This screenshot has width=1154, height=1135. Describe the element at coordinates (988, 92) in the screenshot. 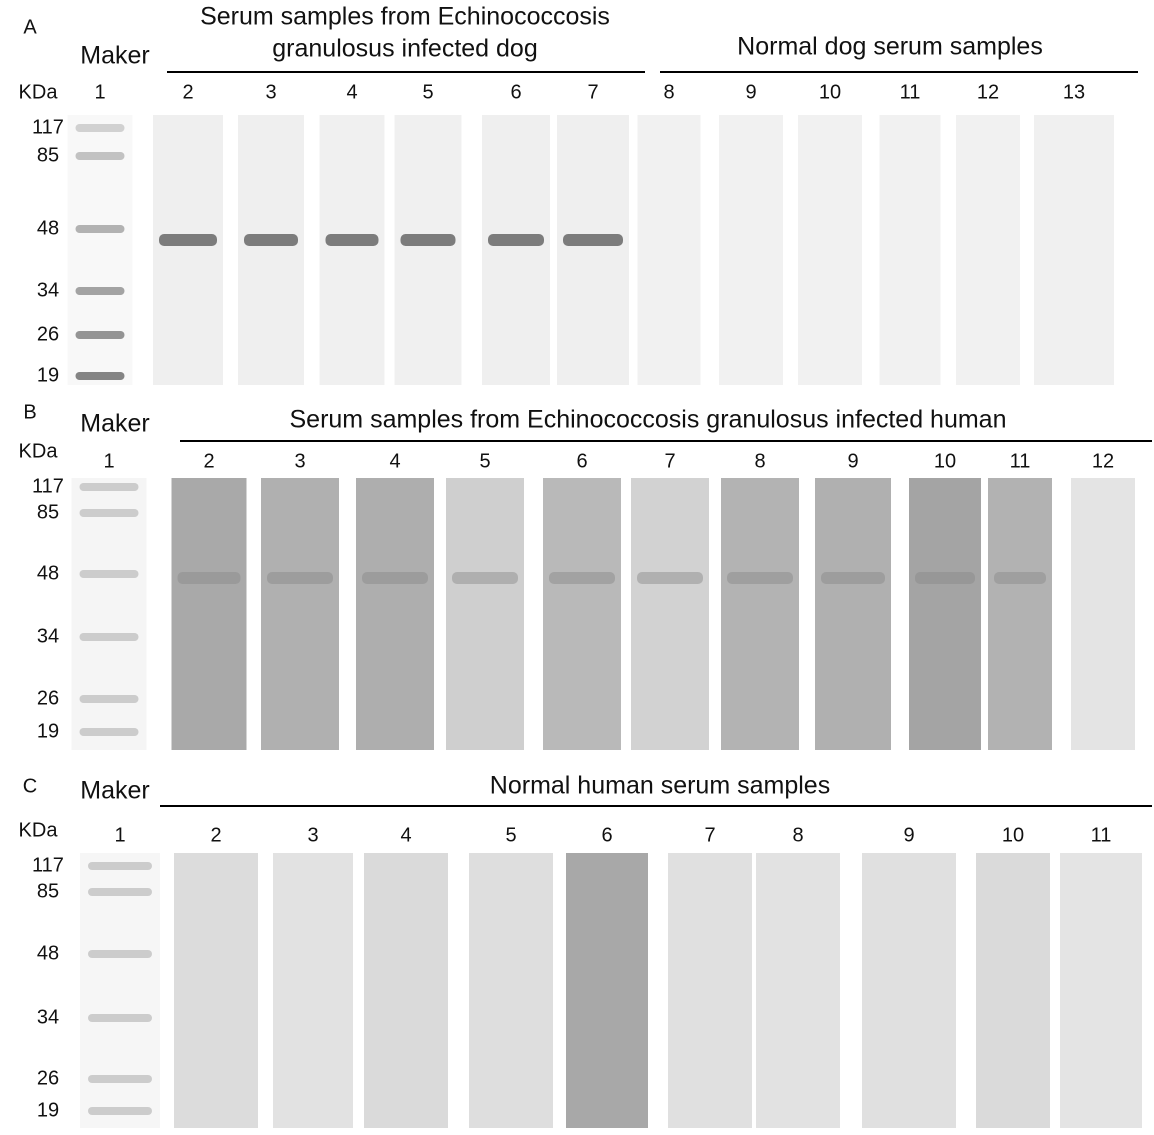

I see `lane-number: 12` at that location.